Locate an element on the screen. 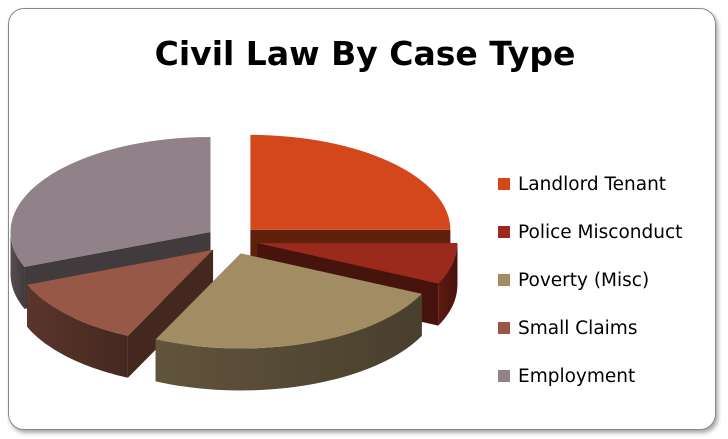 This screenshot has width=728, height=439. chart-title: Civil Law By Case Type is located at coordinates (365, 53).